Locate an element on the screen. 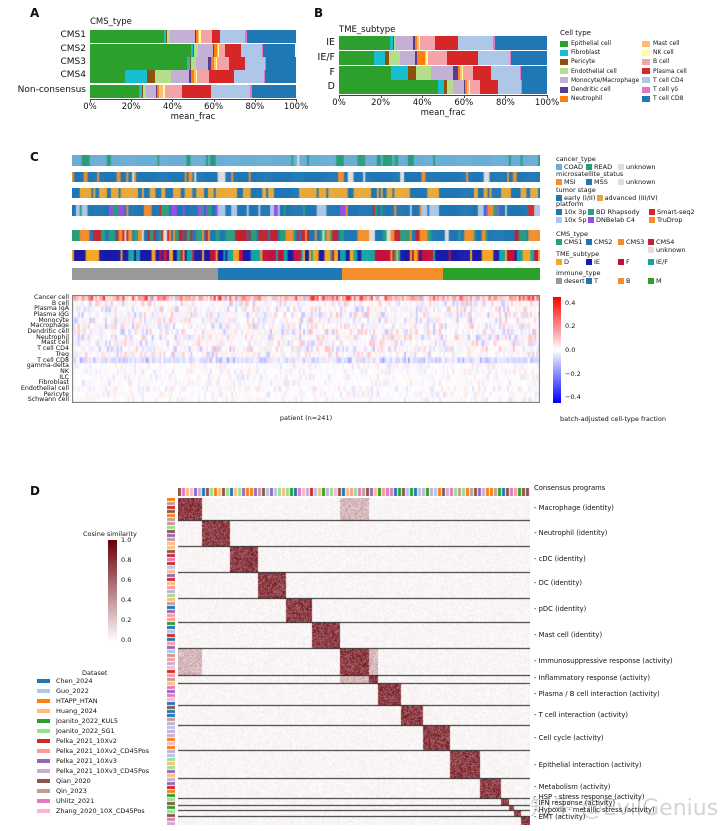 This screenshot has height=831, width=720. cell-type-legend-title: Cell type is located at coordinates (575, 33).